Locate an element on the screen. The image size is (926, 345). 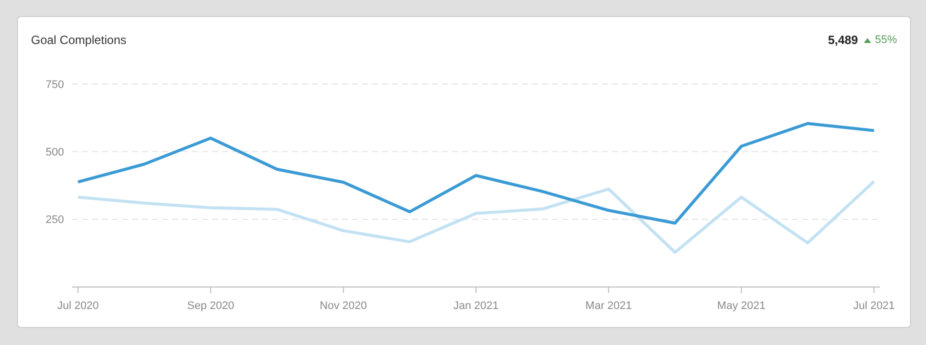
text: 5,489 is located at coordinates (843, 40).